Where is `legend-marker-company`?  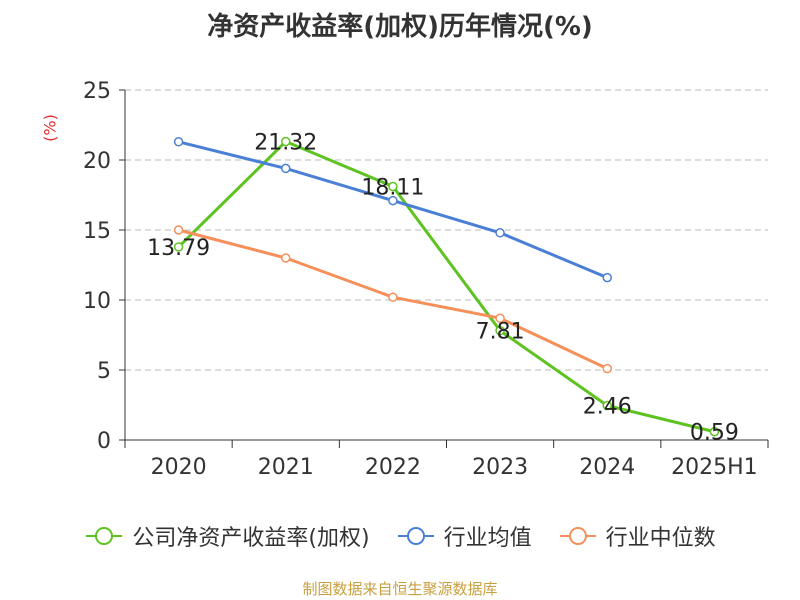
legend-marker-company is located at coordinates (104, 536).